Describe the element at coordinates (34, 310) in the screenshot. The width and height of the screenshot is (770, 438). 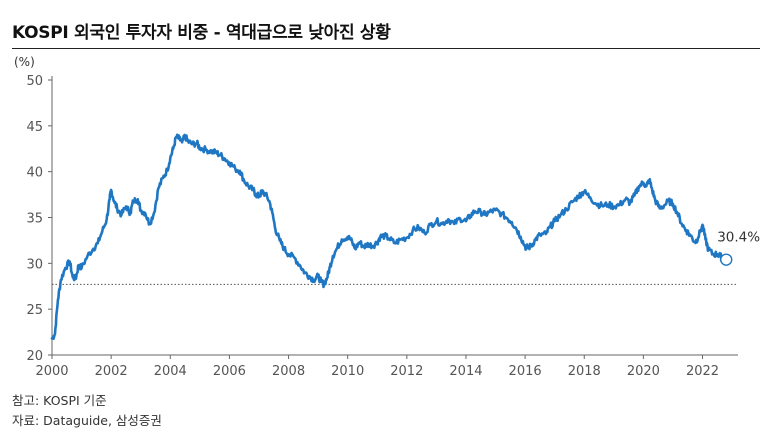
I see `y-tick-label: 25` at that location.